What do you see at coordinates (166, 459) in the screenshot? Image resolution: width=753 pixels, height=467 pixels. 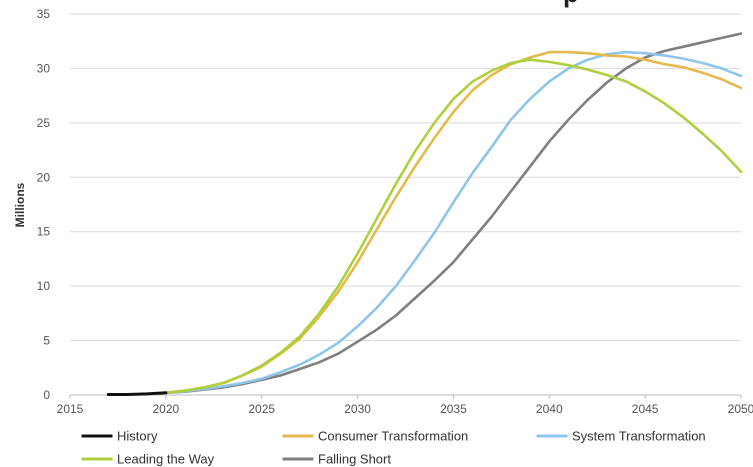 I see `legend-label-leading-the-way: Leading the Way` at bounding box center [166, 459].